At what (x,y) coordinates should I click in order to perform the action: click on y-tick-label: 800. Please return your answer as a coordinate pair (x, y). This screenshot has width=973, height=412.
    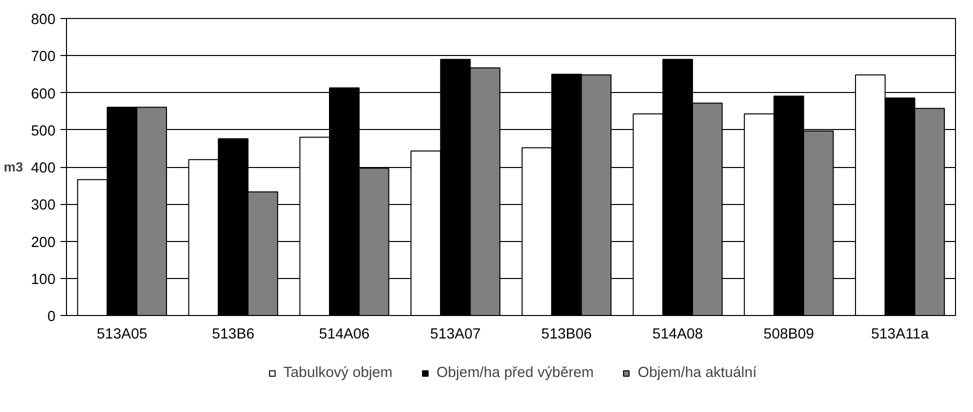
    Looking at the image, I should click on (43, 20).